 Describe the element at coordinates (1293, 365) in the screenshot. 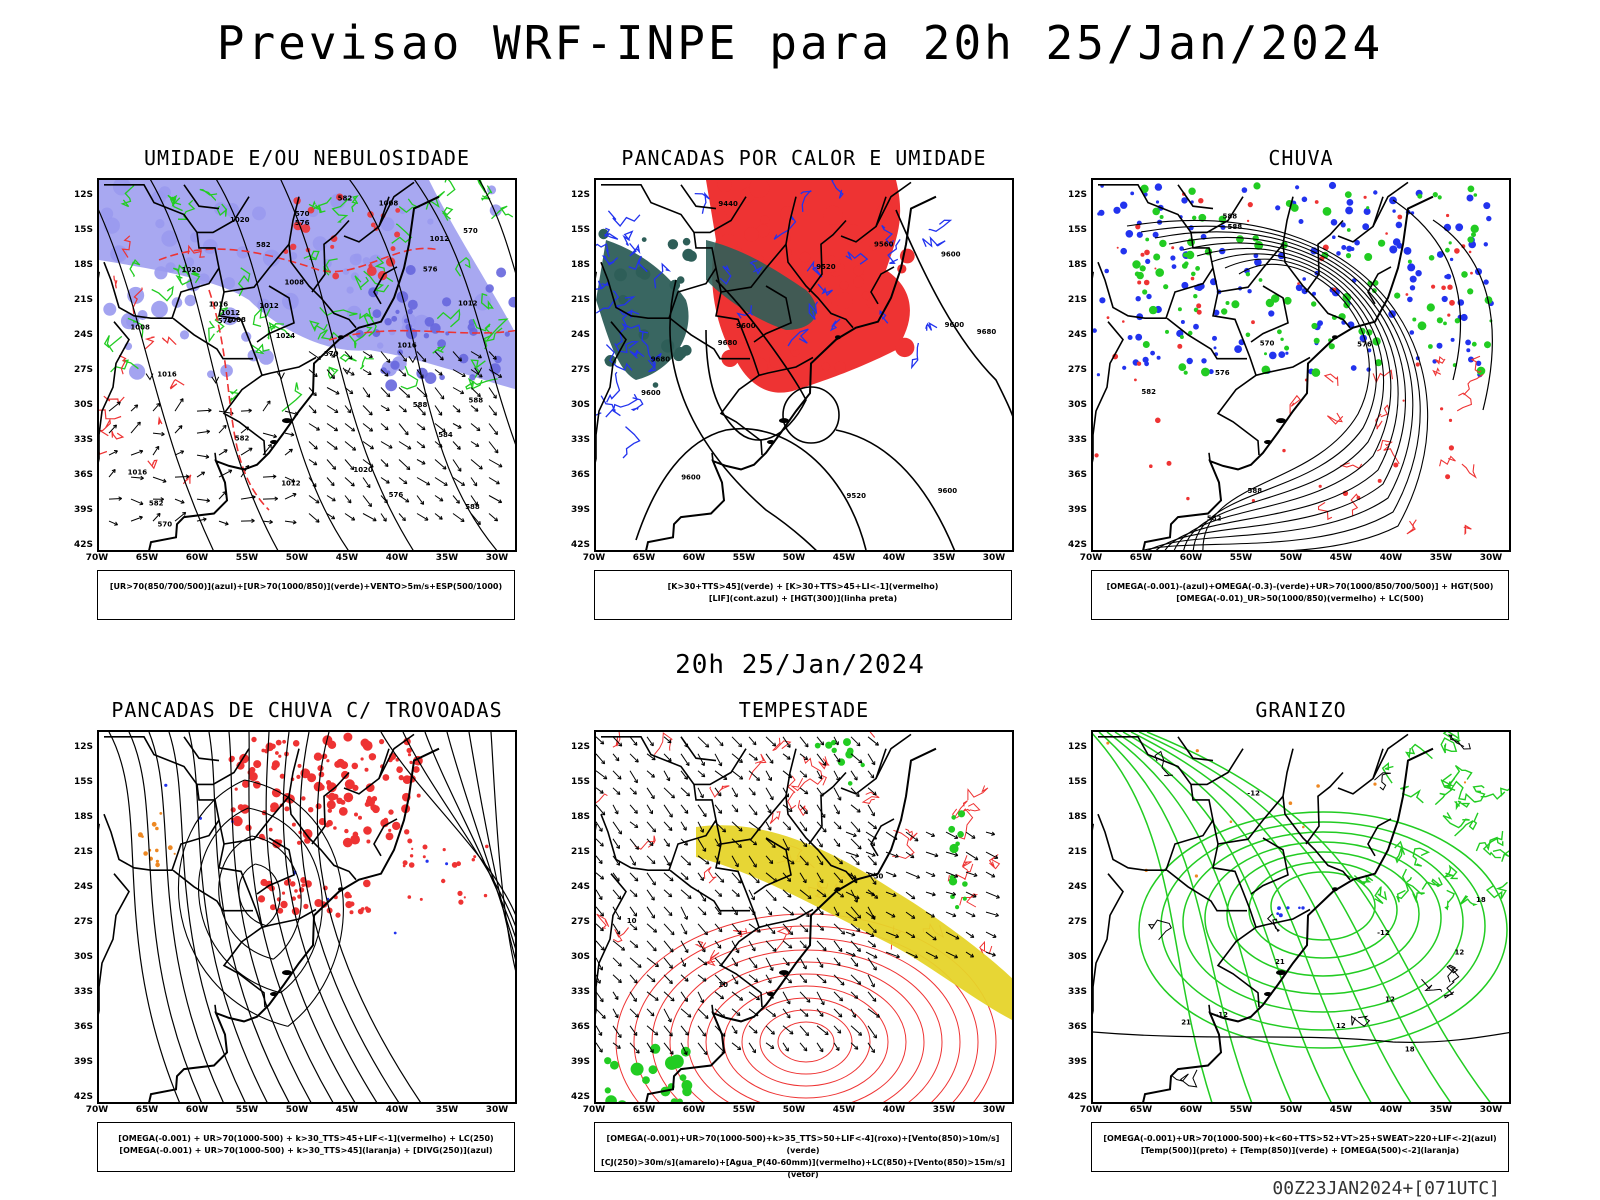

I see `map-canvas: 576 576 588 588 570 582 582 588` at that location.